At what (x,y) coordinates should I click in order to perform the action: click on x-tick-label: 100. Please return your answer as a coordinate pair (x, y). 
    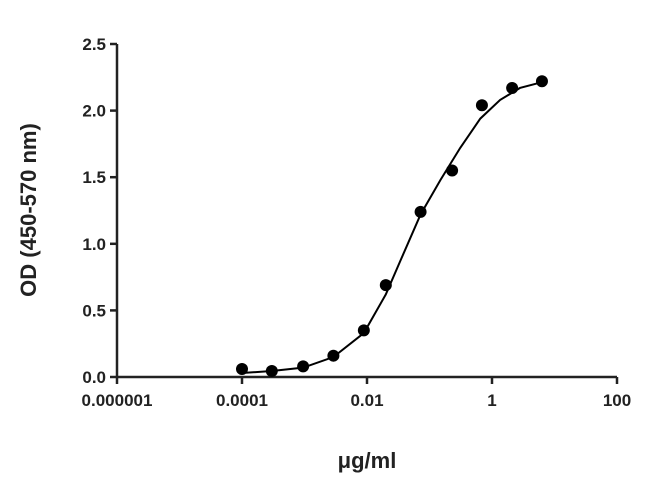
    Looking at the image, I should click on (617, 400).